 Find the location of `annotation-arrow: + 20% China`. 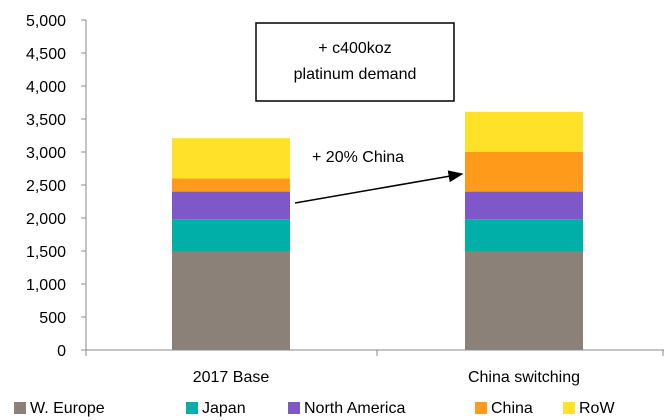

annotation-arrow: + 20% China is located at coordinates (379, 176).